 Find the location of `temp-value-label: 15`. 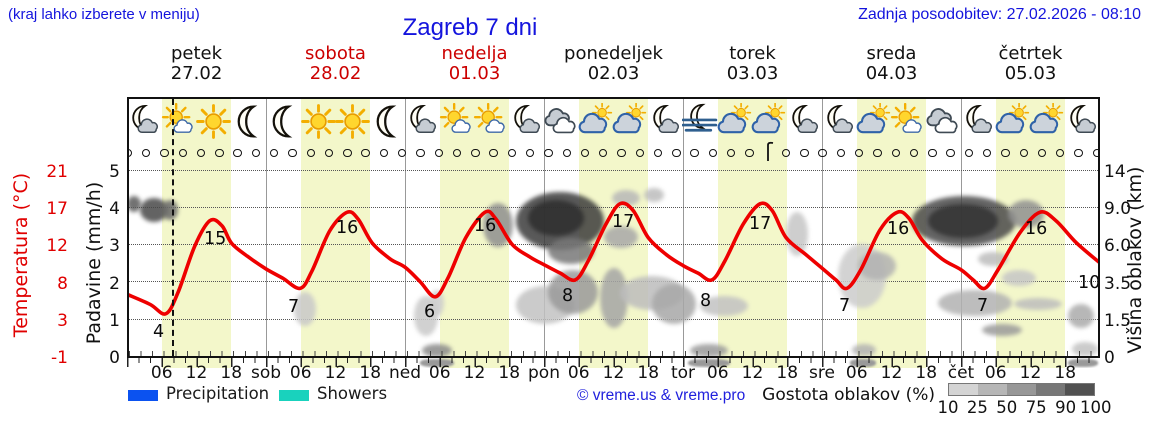

temp-value-label: 15 is located at coordinates (215, 239).